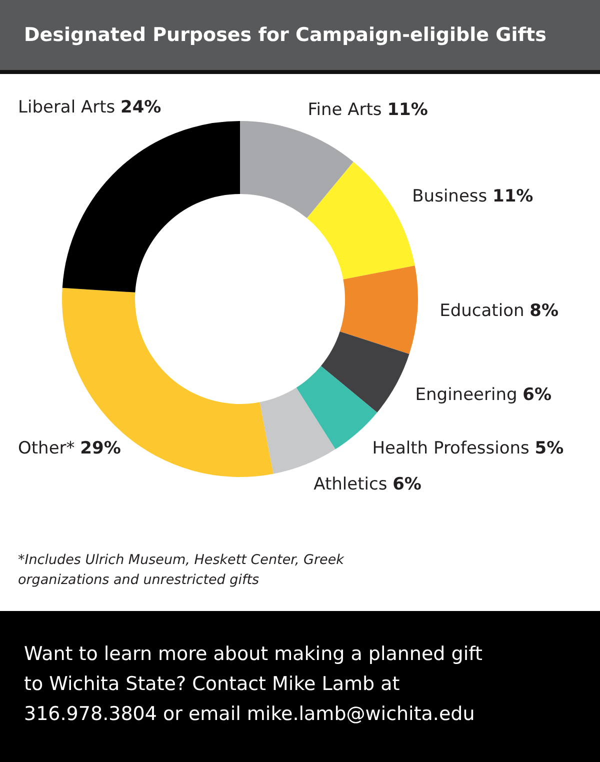  What do you see at coordinates (452, 196) in the screenshot?
I see `slice-label: Business` at bounding box center [452, 196].